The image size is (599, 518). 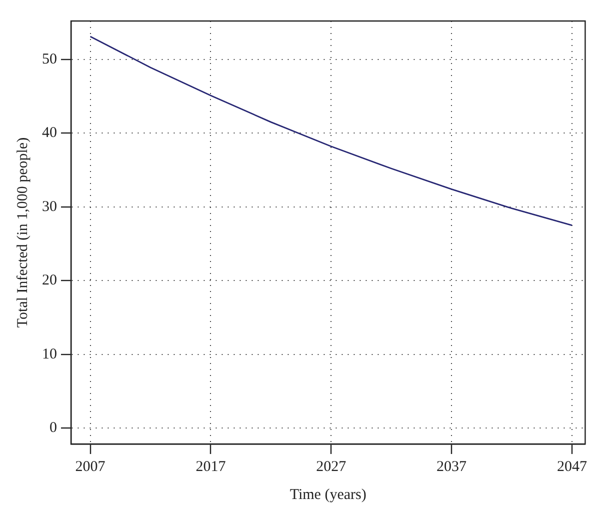 What do you see at coordinates (572, 466) in the screenshot?
I see `x-tick-label: 2047` at bounding box center [572, 466].